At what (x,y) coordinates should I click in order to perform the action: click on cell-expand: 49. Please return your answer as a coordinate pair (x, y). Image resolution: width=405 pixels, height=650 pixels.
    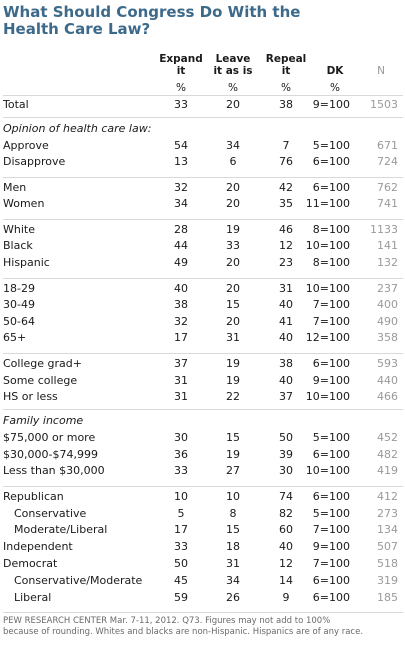
    Looking at the image, I should click on (181, 262).